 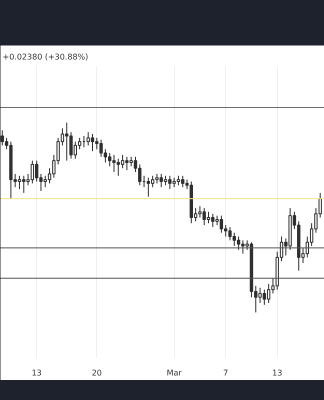 What do you see at coordinates (97, 373) in the screenshot?
I see `x-tick-label: 20` at bounding box center [97, 373].